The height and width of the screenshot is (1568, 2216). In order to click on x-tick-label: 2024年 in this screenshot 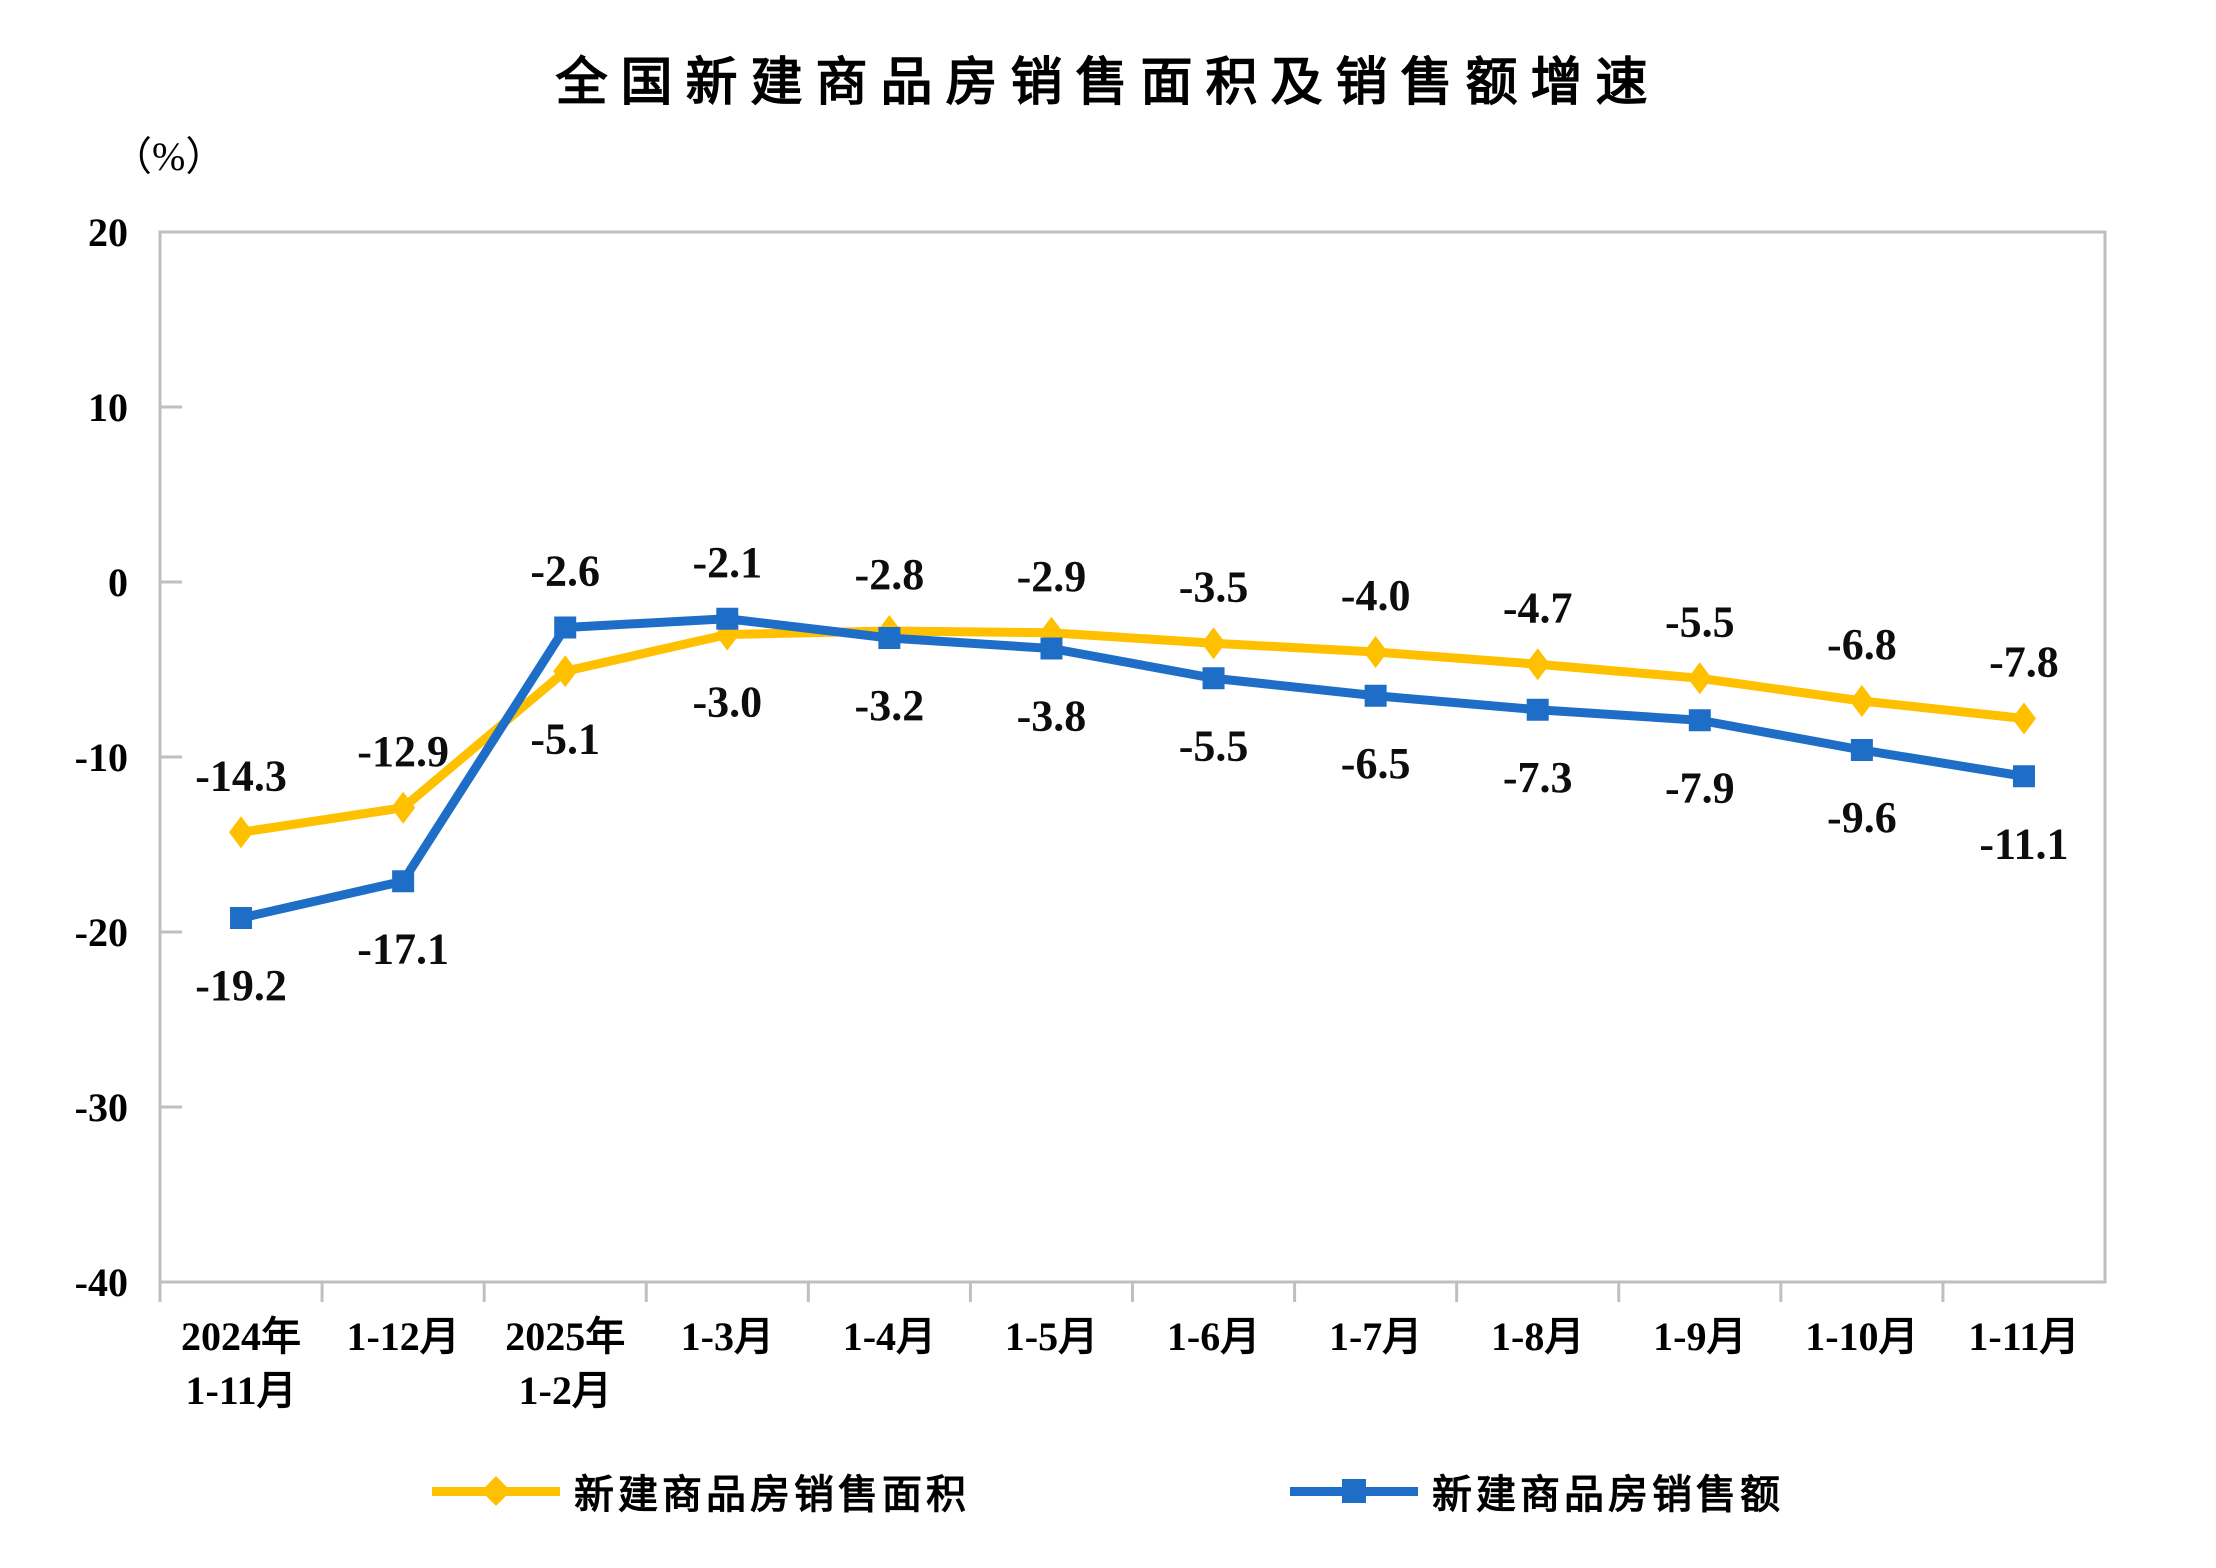, I will do `click(241, 1336)`.